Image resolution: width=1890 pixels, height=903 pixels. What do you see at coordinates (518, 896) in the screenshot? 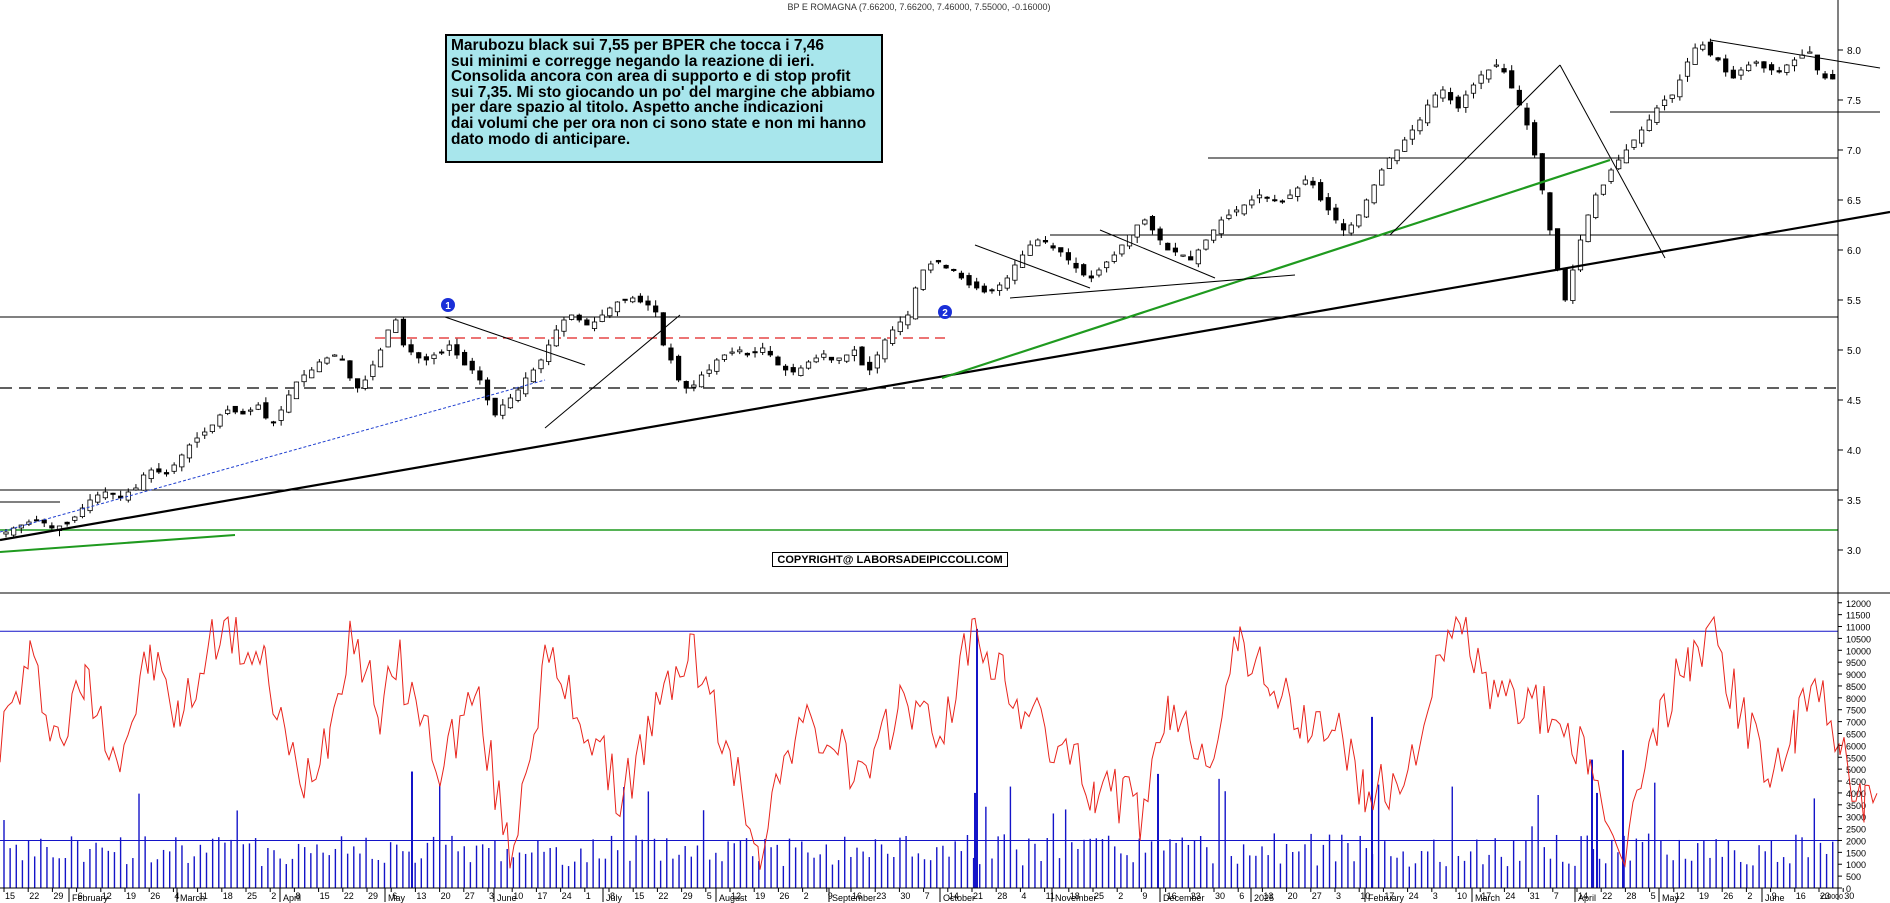
I see `x-tick-label: 10` at bounding box center [518, 896].